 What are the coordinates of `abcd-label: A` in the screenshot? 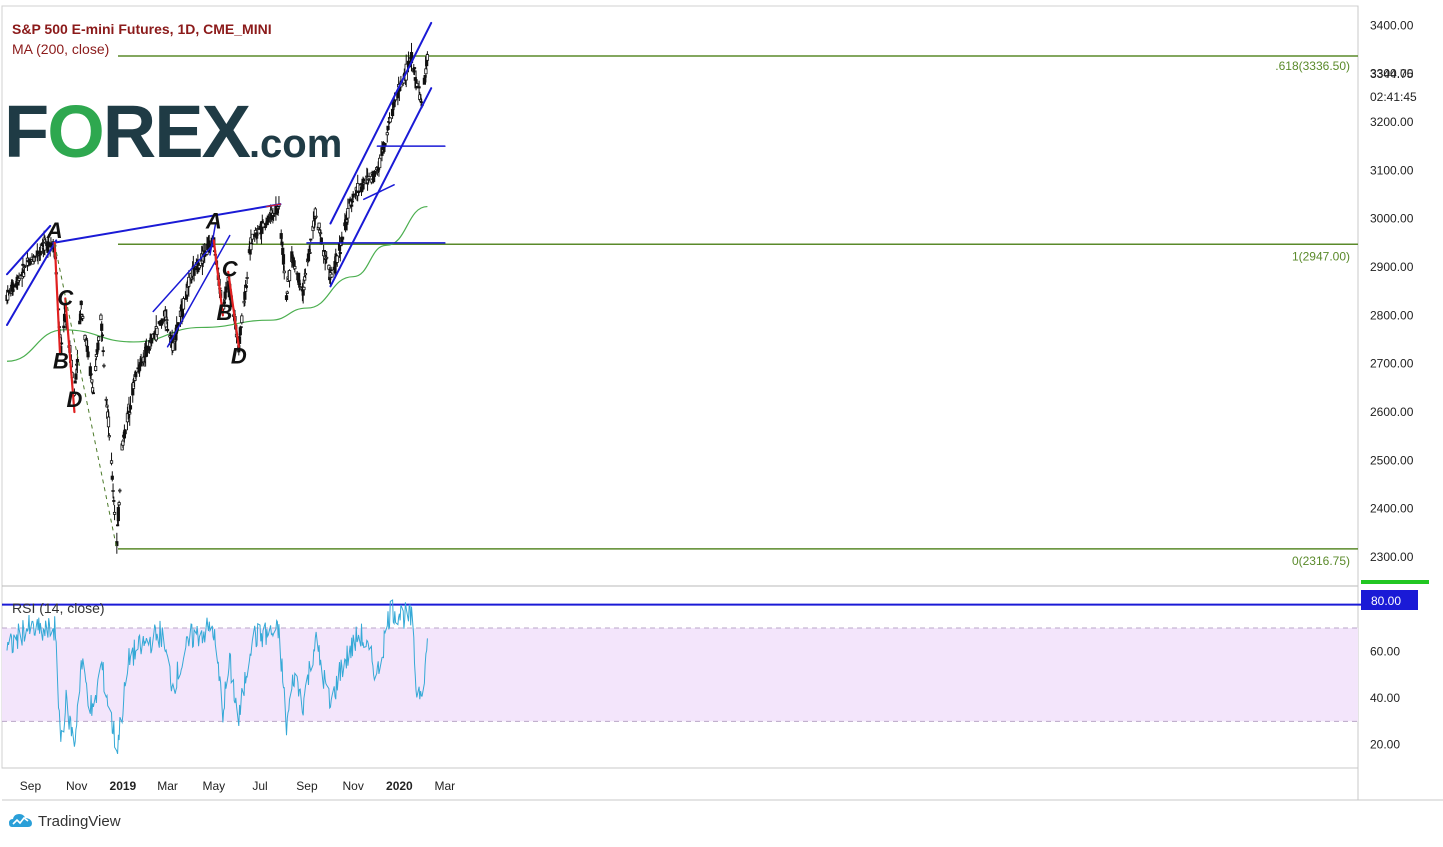 It's located at (54, 230).